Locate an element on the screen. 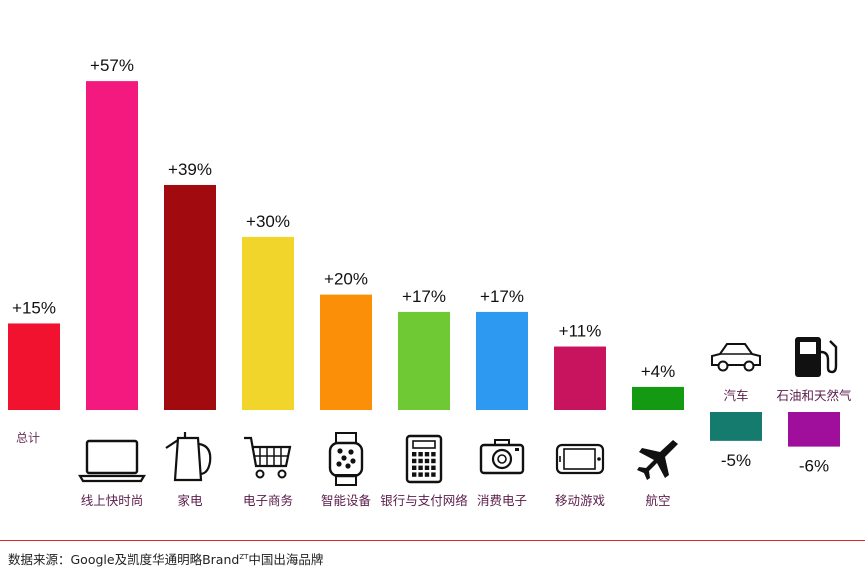 The height and width of the screenshot is (574, 865). category-label-6: 消费电子 is located at coordinates (502, 500).